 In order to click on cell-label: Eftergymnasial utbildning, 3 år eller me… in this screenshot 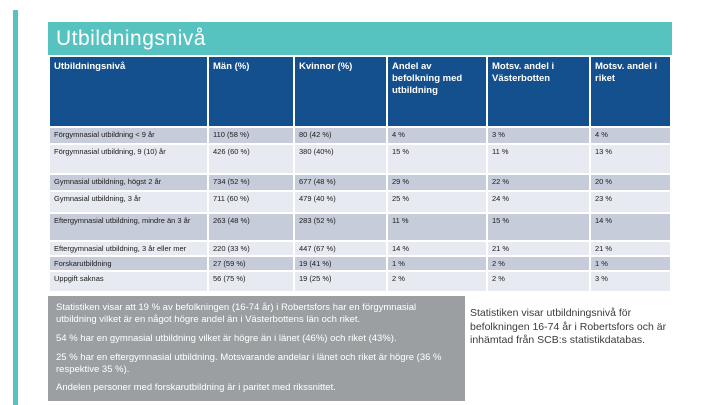, I will do `click(129, 249)`.